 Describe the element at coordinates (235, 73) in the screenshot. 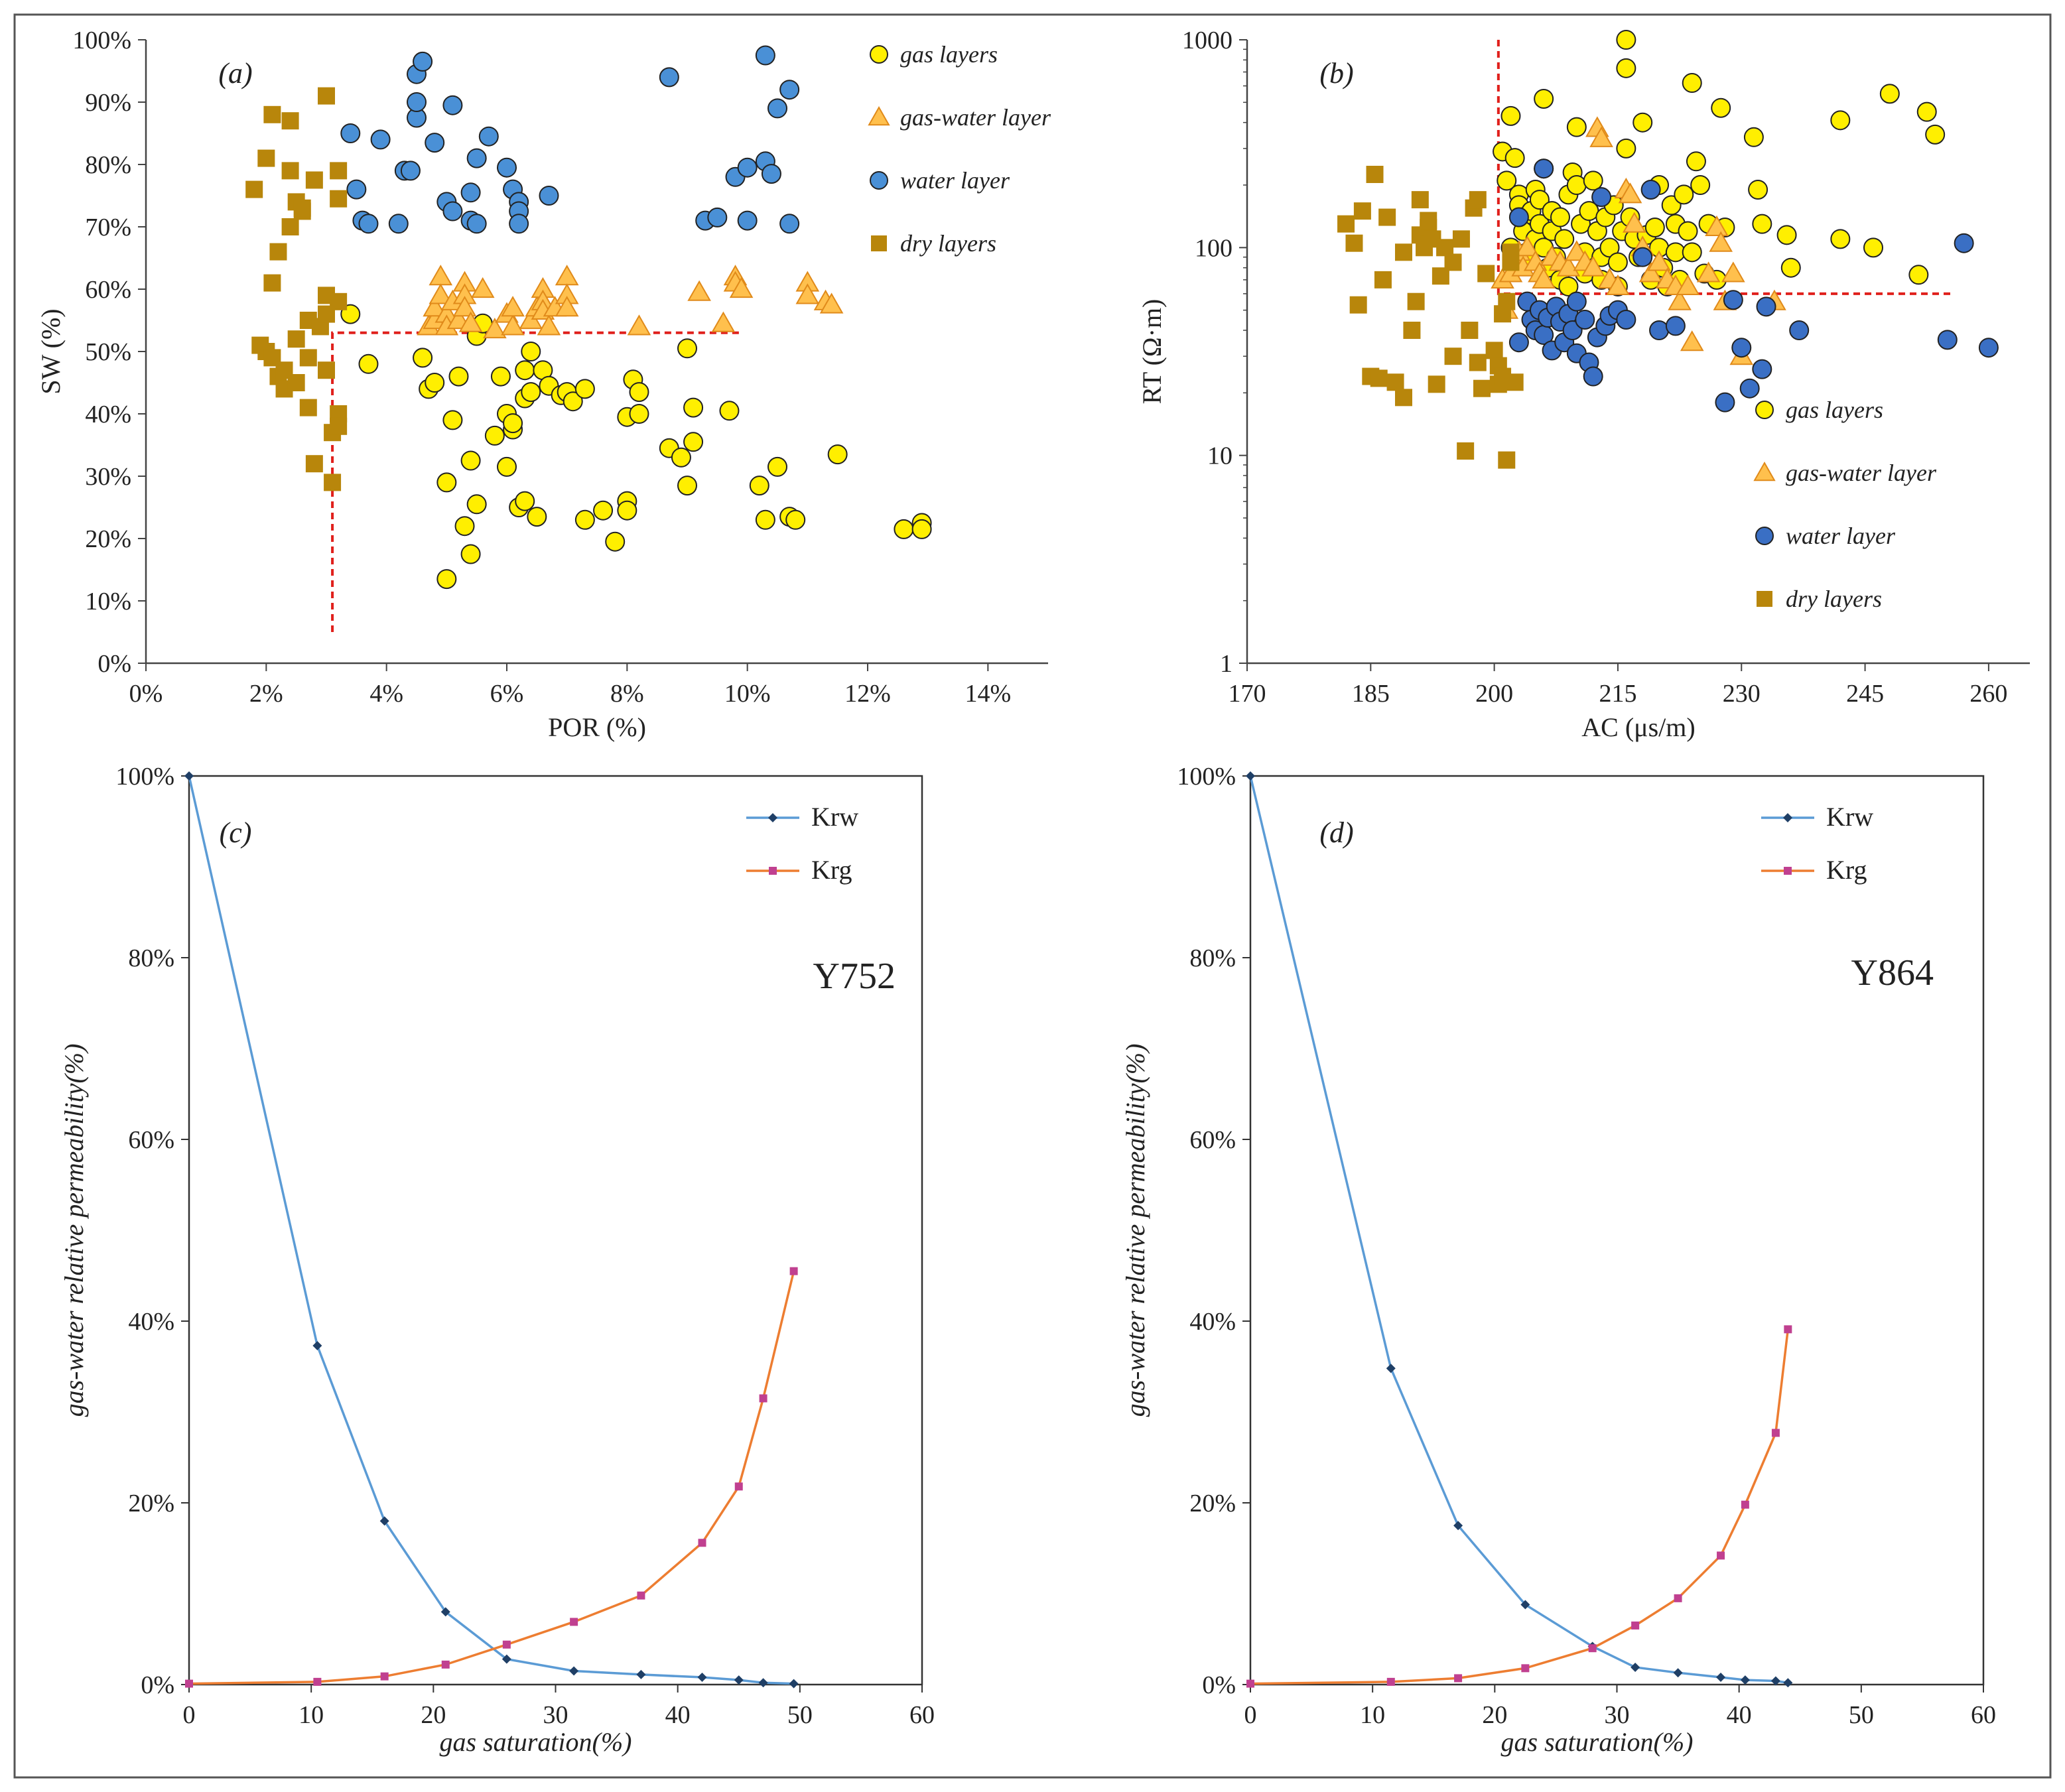

I see `panel-a-label: (a)` at that location.